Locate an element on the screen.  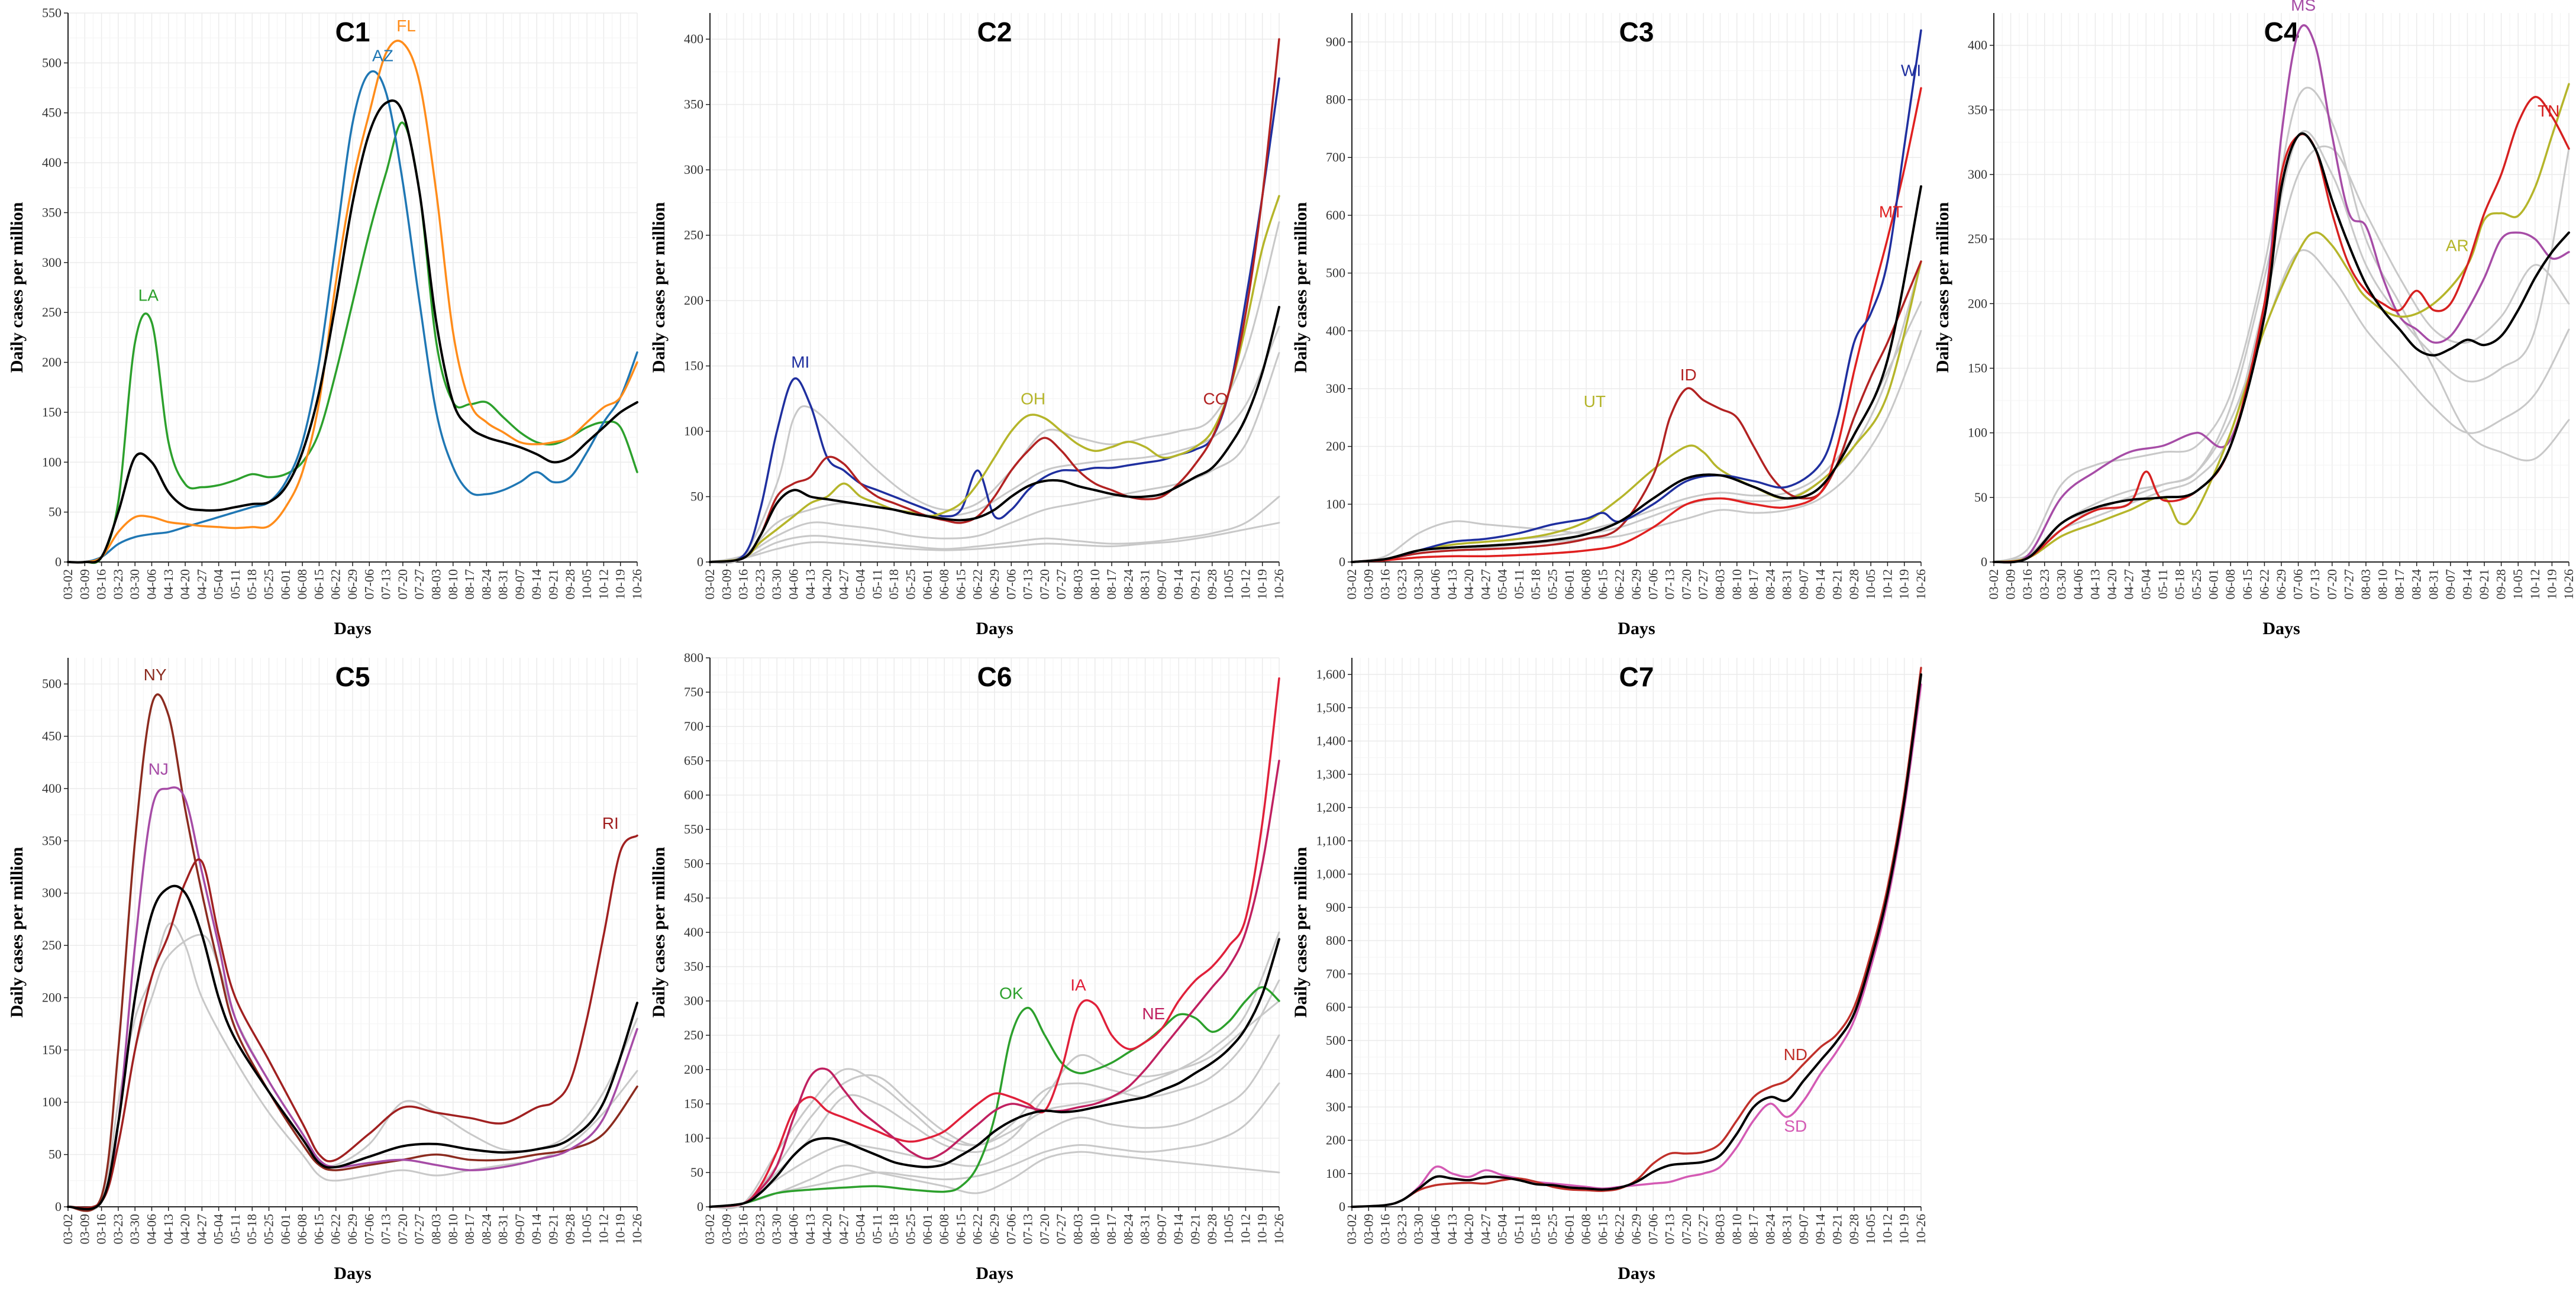
x-tick-label: 05-04 is located at coordinates (1502, 584).